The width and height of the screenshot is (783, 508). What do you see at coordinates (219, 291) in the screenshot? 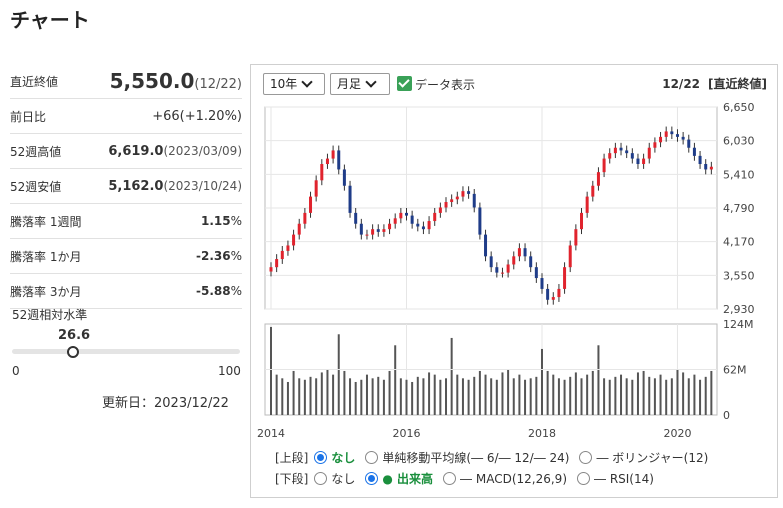
I see `ret3m-value: -5.88%` at bounding box center [219, 291].